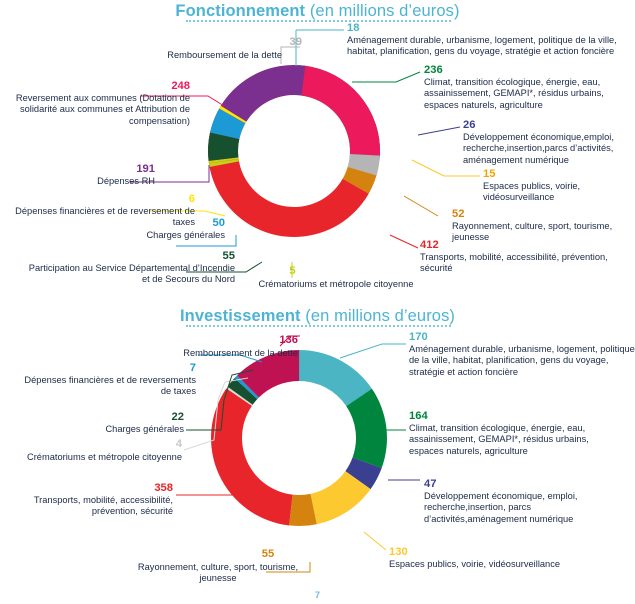  Describe the element at coordinates (469, 125) in the screenshot. I see `label-fonct-26-value: 26` at that location.